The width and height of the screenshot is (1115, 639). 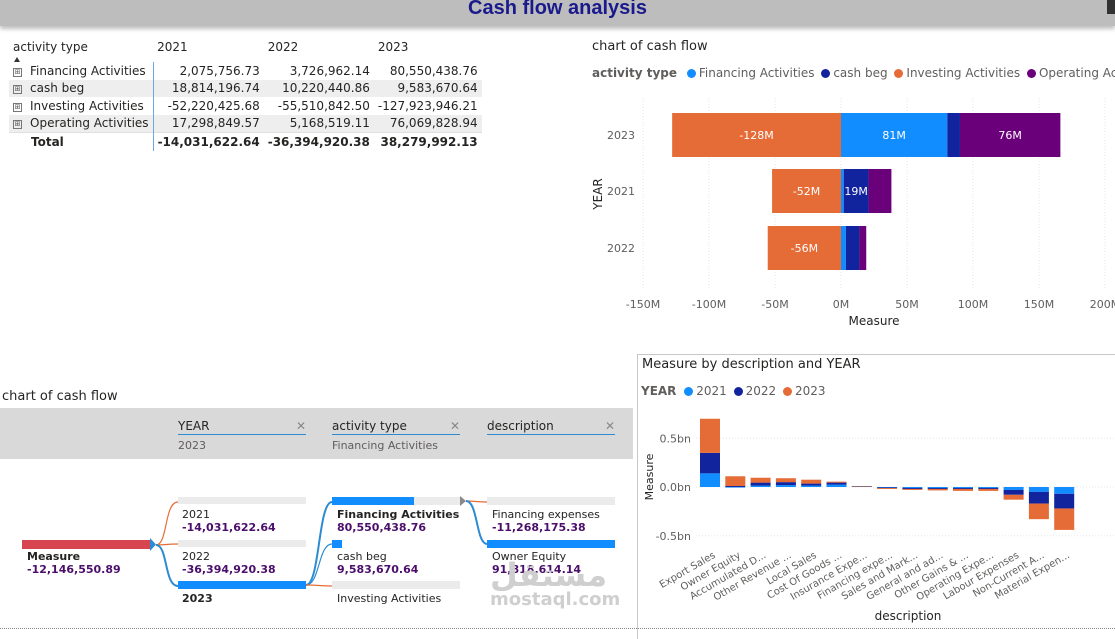 What do you see at coordinates (649, 476) in the screenshot?
I see `y-axis-title: Measure` at bounding box center [649, 476].